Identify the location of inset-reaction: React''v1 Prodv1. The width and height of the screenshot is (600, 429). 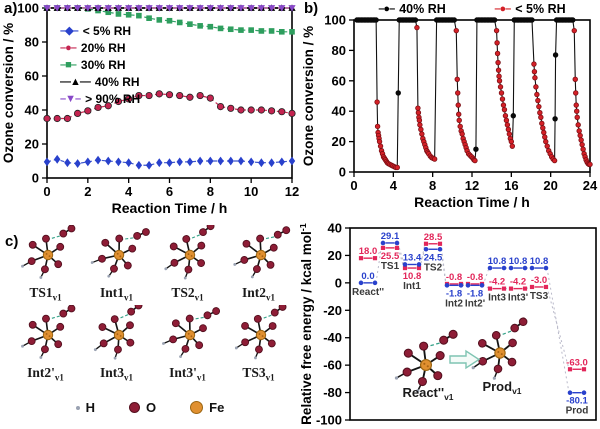
(461, 359).